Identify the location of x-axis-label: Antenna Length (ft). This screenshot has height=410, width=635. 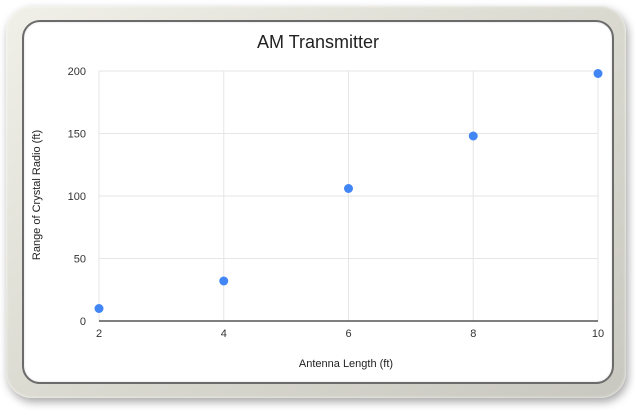
(346, 364).